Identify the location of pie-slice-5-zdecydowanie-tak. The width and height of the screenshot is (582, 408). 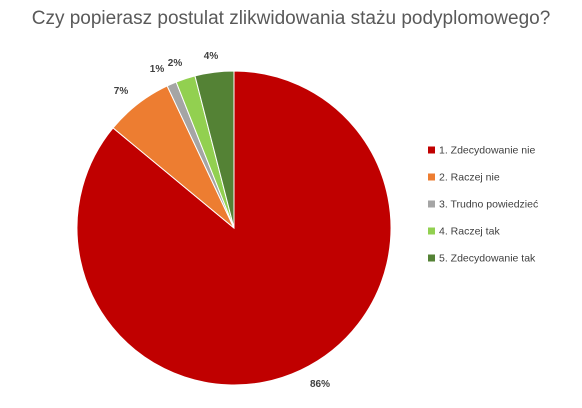
(214, 149).